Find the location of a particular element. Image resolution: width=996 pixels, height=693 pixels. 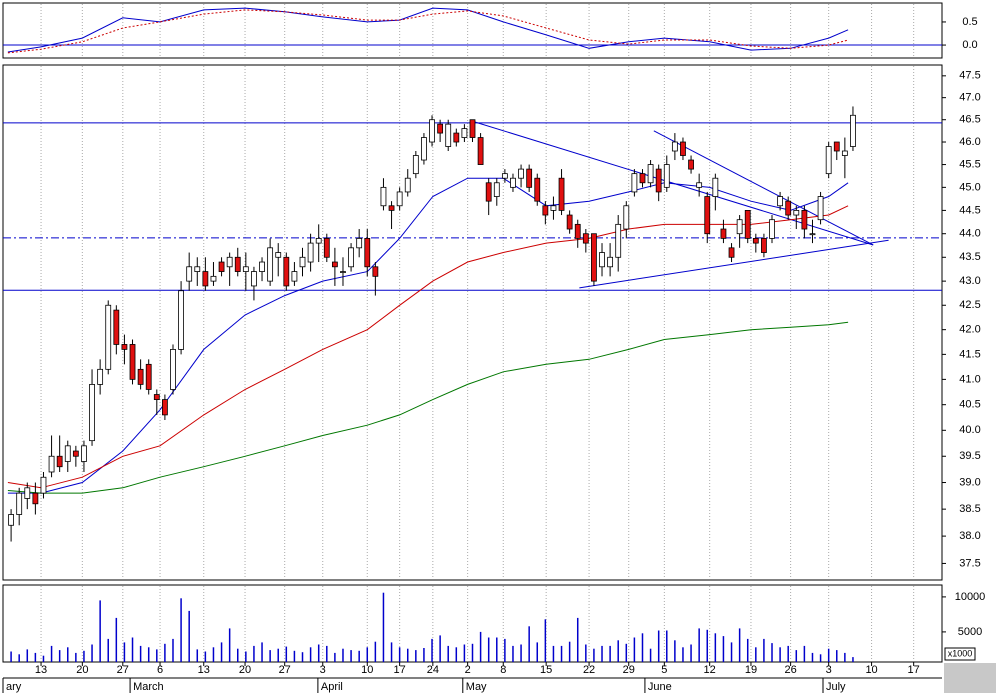

y-tick-label: 47.5 is located at coordinates (969, 76).